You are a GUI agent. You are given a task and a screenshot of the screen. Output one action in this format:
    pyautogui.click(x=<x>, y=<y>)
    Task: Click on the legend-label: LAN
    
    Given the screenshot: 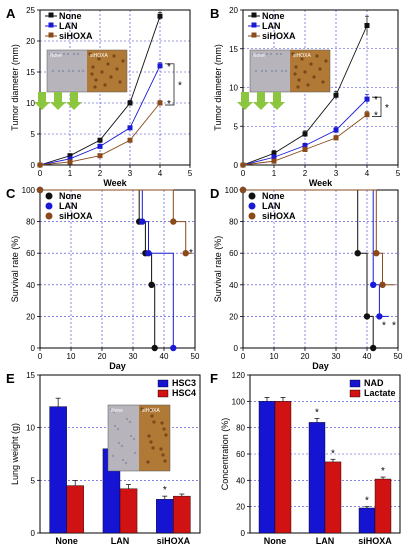 What is the action you would take?
    pyautogui.click(x=68, y=26)
    